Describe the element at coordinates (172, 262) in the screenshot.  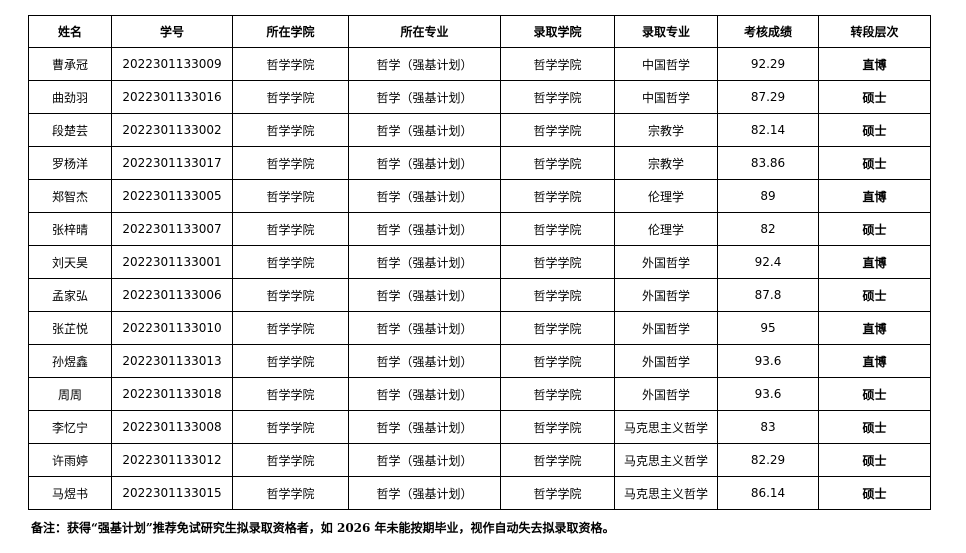
I see `cell-student-id: 2022301133001` at that location.